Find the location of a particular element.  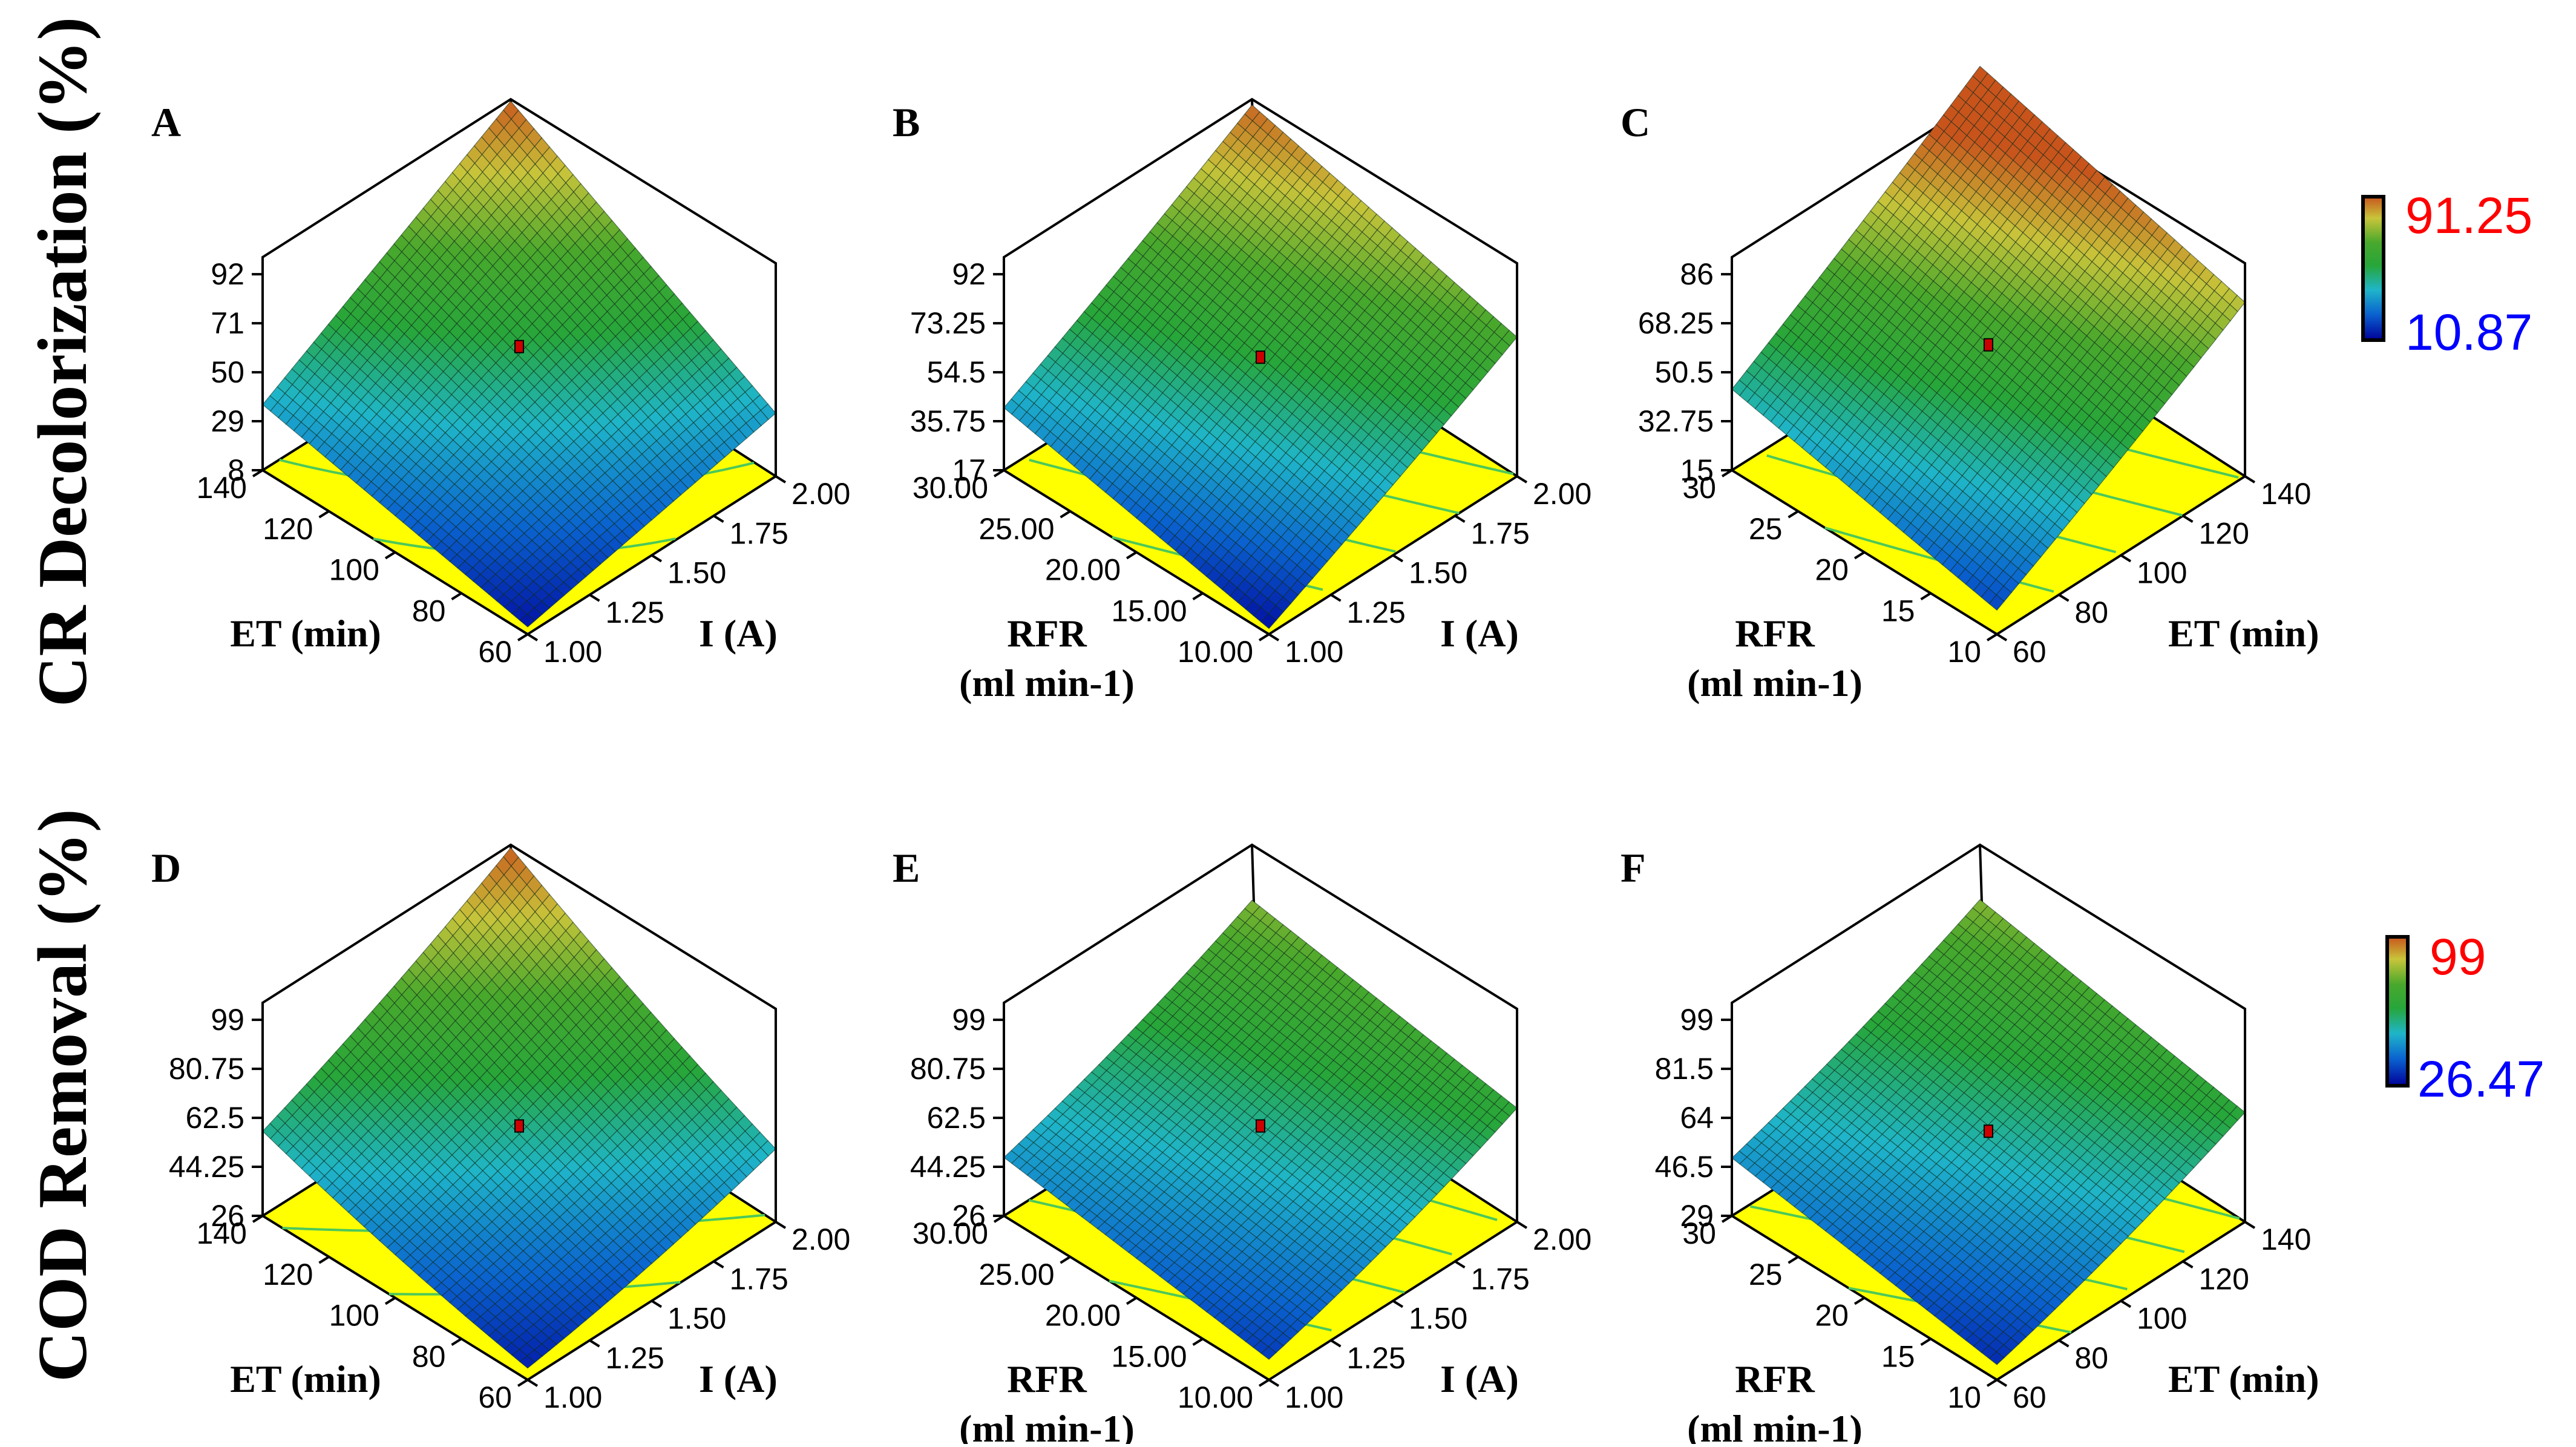

z-tick-label: 50 is located at coordinates (227, 372).